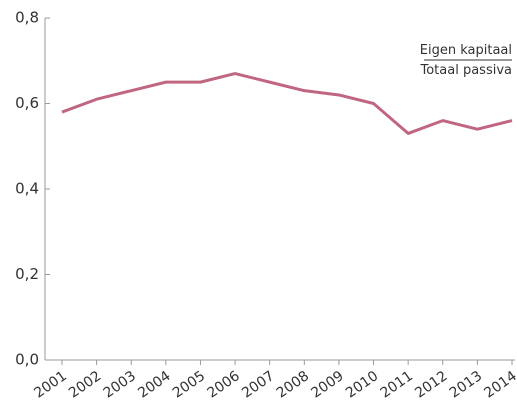  I want to click on x-tick-label: 2007, so click(258, 385).